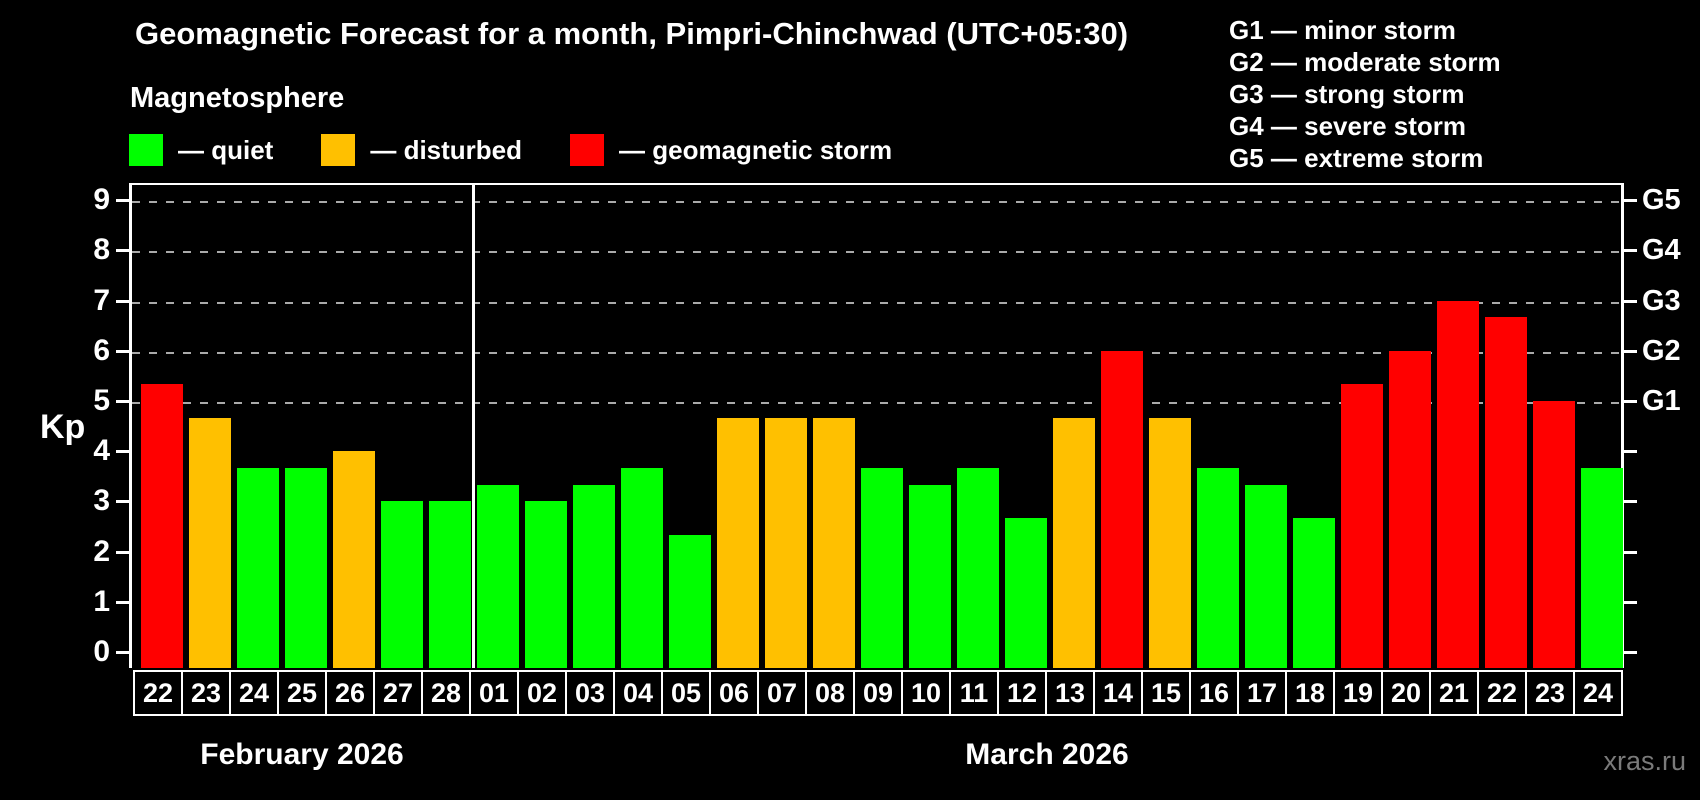  Describe the element at coordinates (302, 754) in the screenshot. I see `month-label-february: February 2026` at that location.